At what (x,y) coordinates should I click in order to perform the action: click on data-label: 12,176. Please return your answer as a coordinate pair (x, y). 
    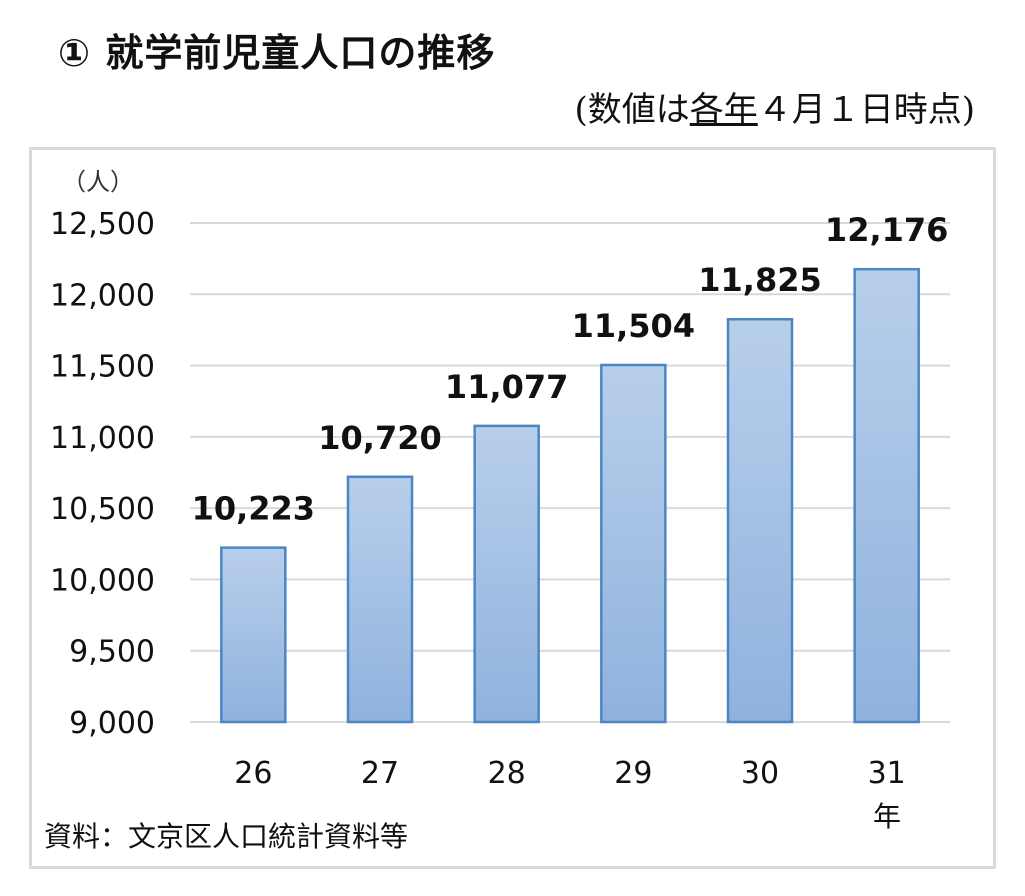
    Looking at the image, I should click on (886, 230).